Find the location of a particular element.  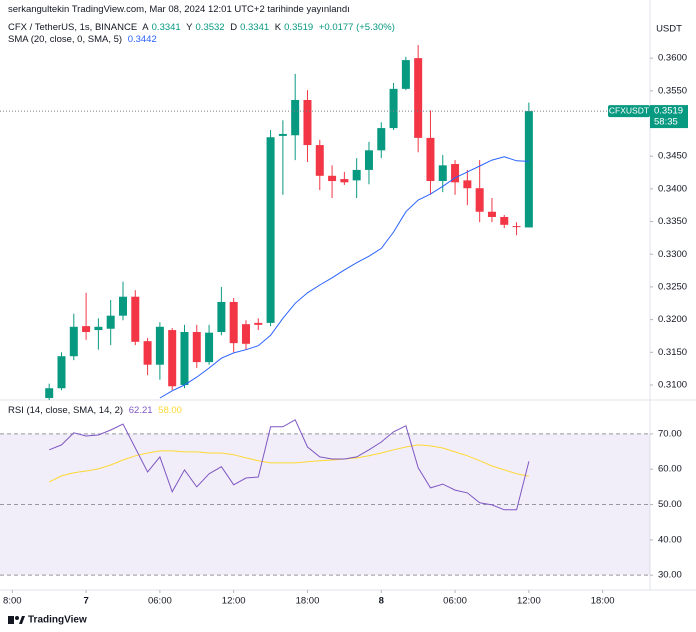

ohlc-label: A is located at coordinates (145, 27).